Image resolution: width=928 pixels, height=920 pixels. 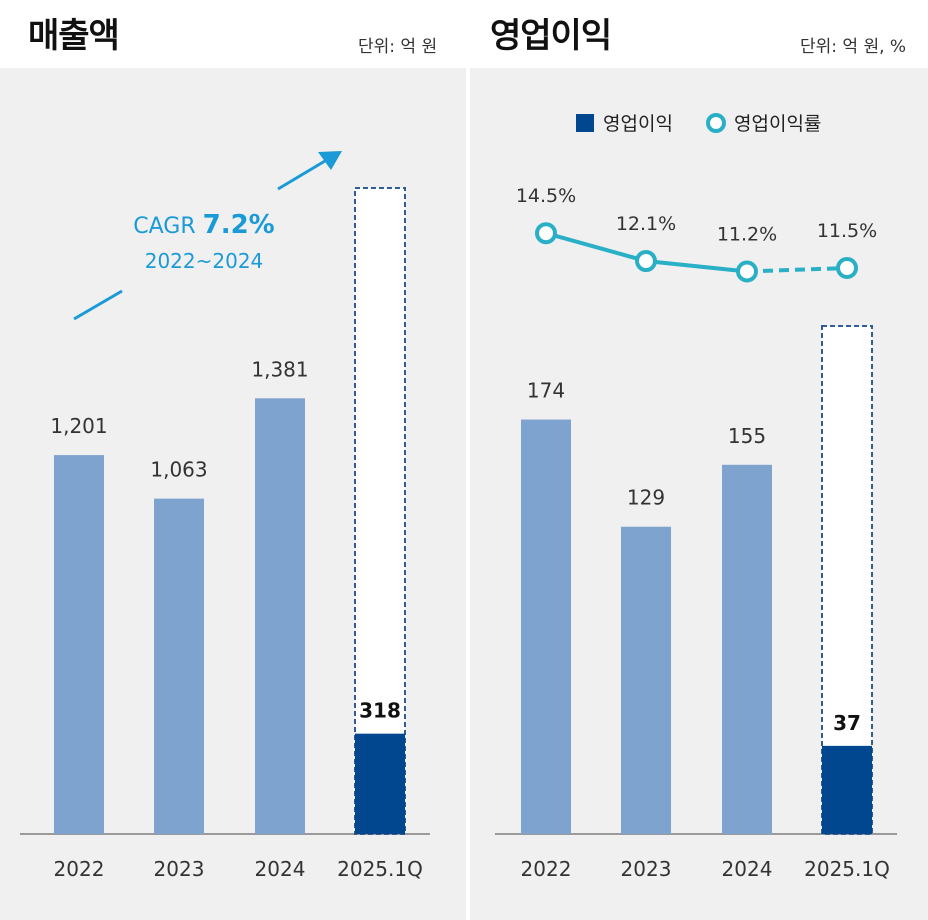 What do you see at coordinates (178, 470) in the screenshot?
I see `revenue-value-label: 1,063` at bounding box center [178, 470].